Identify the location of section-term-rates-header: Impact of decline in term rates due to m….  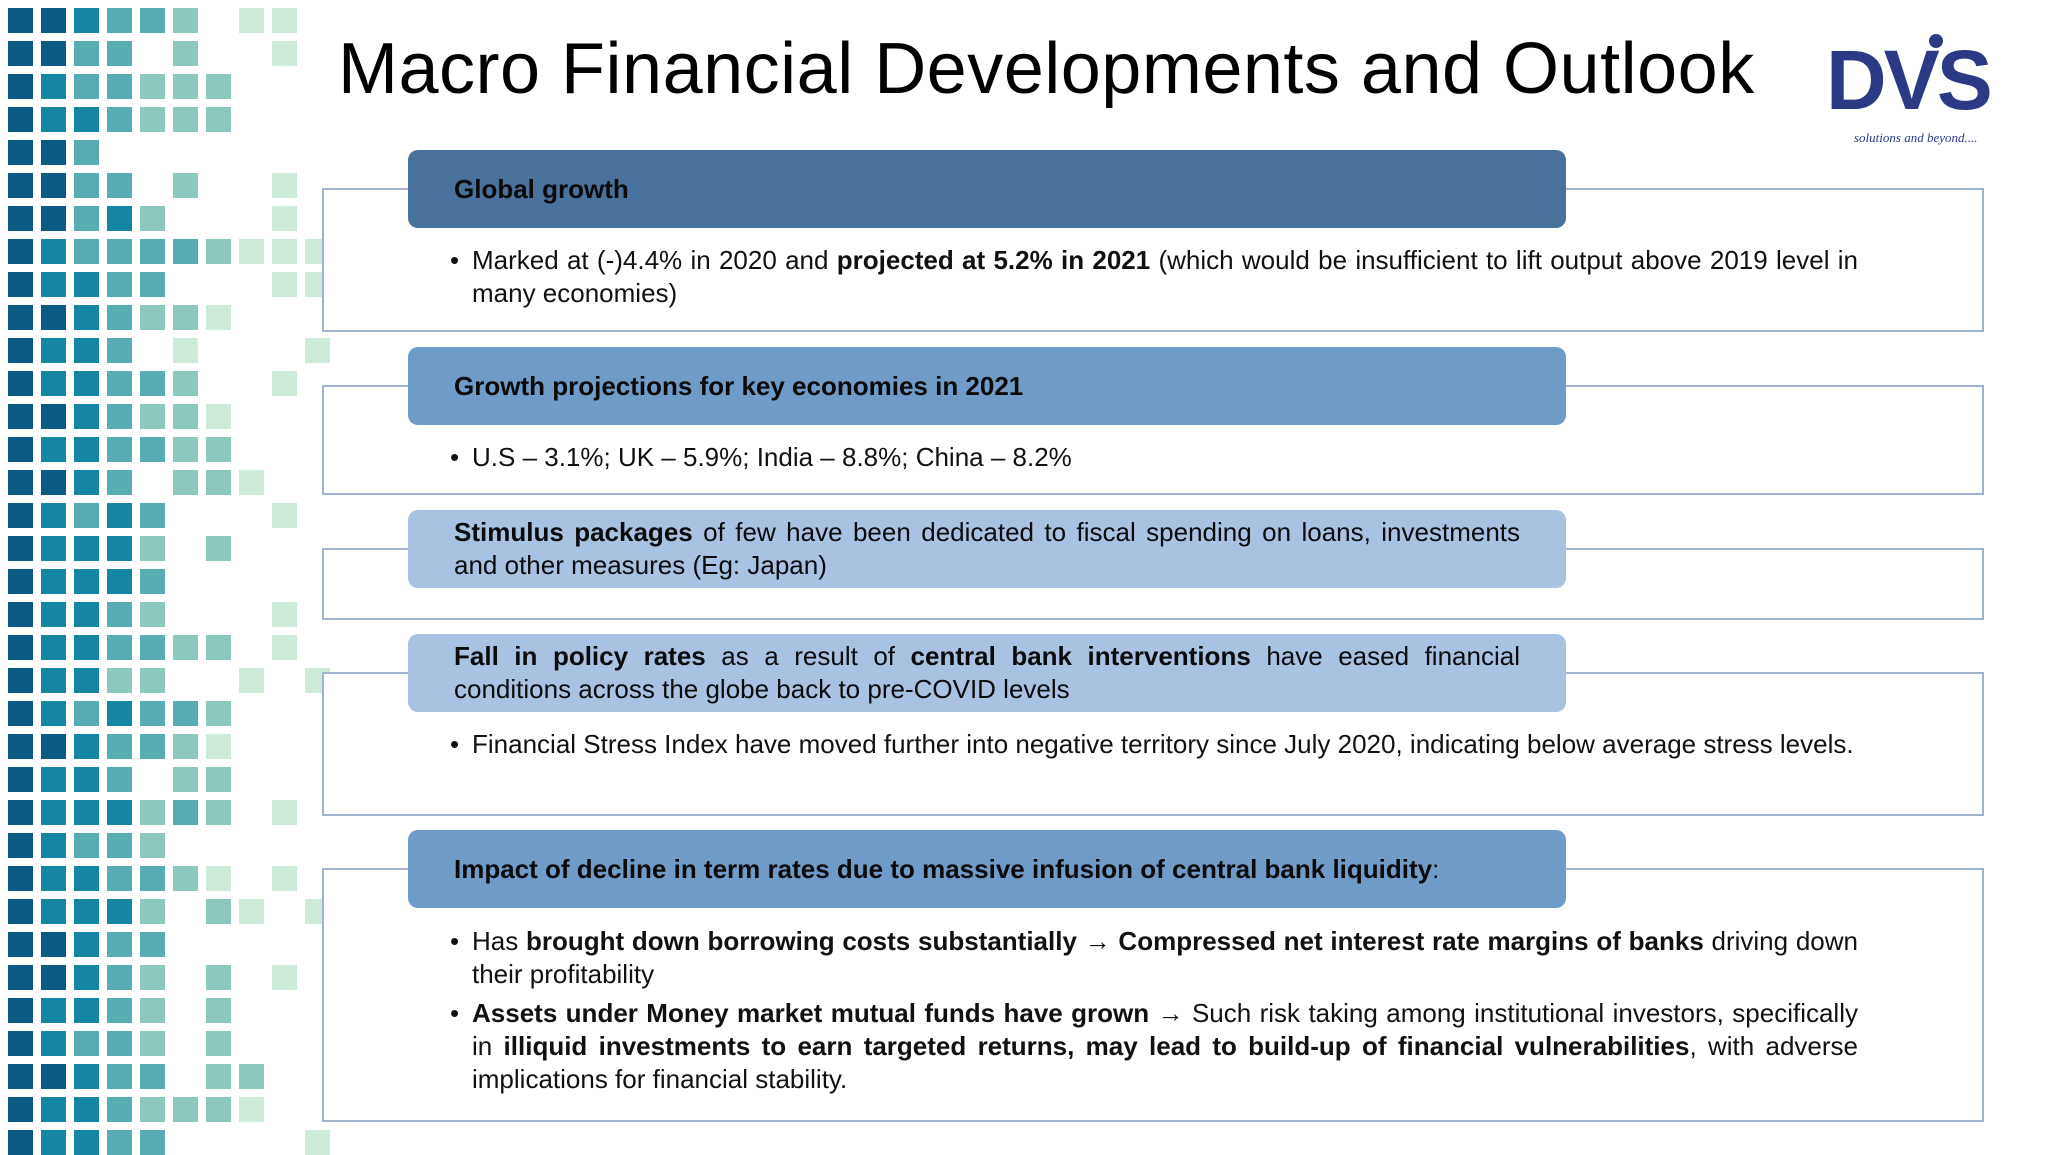
(987, 869).